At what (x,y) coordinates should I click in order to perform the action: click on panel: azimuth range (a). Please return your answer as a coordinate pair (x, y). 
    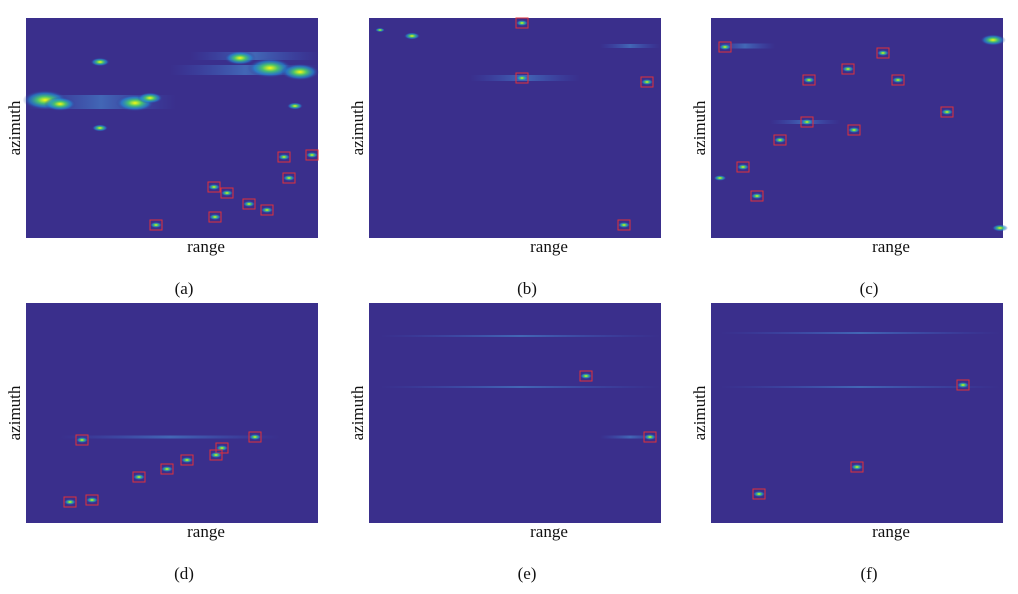
    Looking at the image, I should click on (162, 158).